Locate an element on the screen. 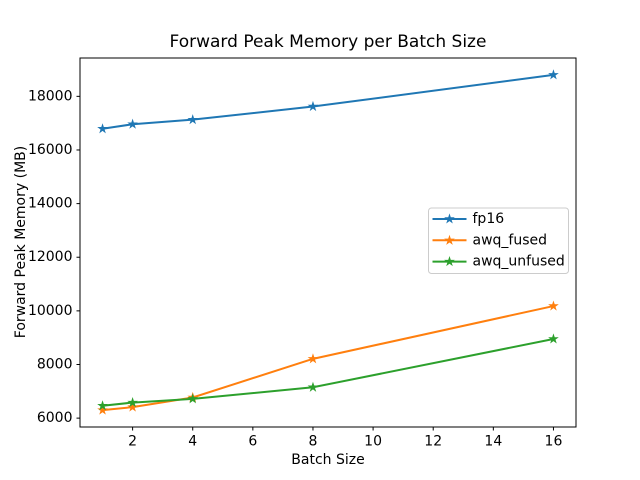 The image size is (640, 480). series-line-awq_unfused is located at coordinates (328, 372).